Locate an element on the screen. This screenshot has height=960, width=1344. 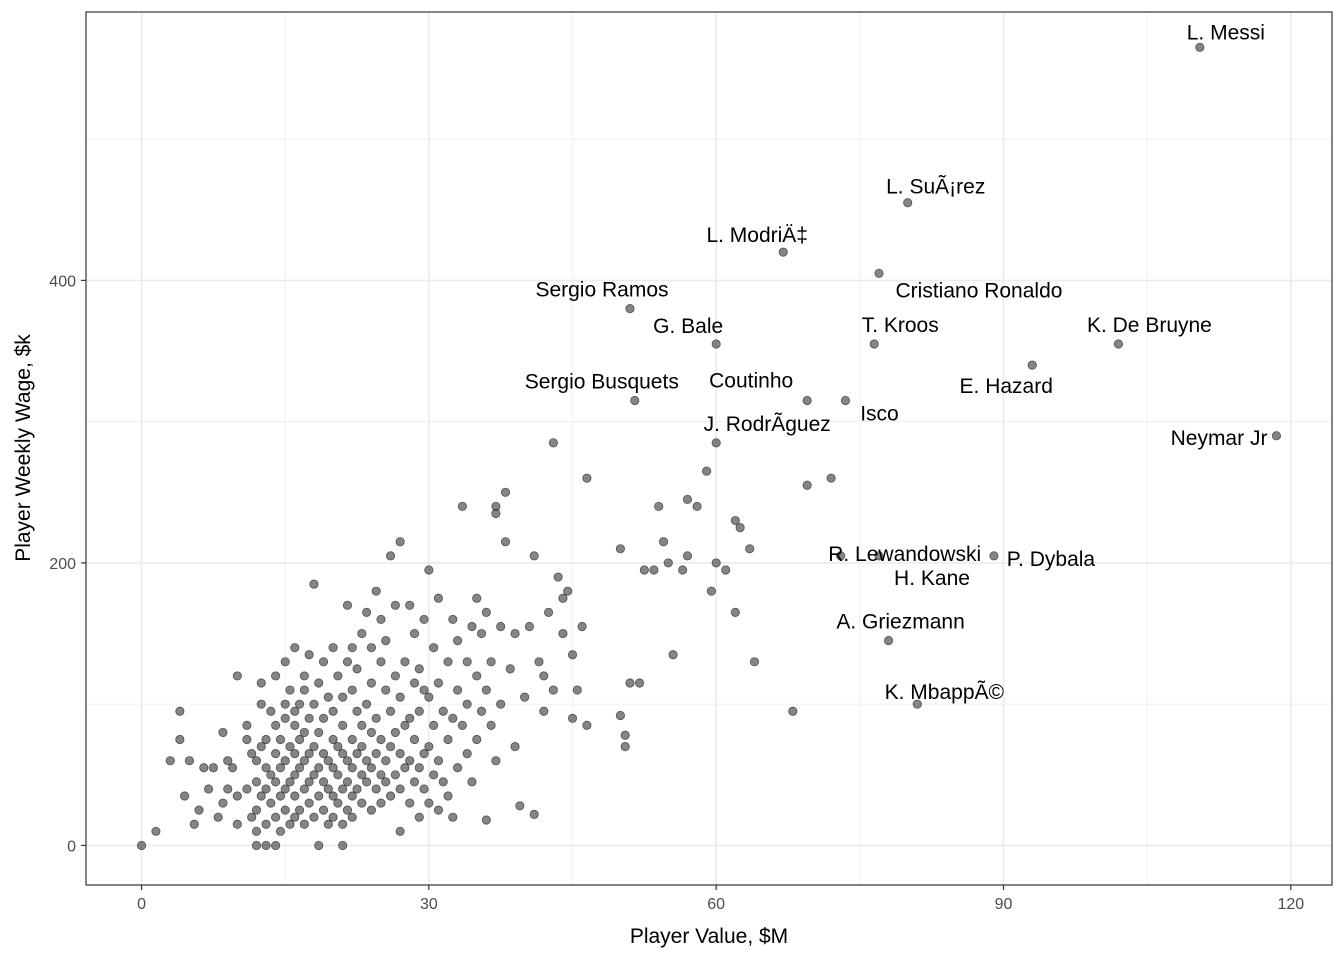
player-label: Sergio Busquets is located at coordinates (602, 381).